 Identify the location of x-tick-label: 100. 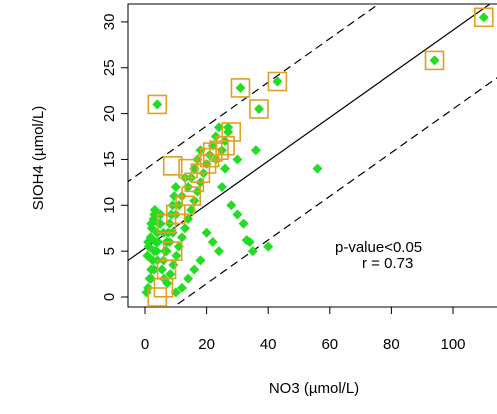
(452, 344).